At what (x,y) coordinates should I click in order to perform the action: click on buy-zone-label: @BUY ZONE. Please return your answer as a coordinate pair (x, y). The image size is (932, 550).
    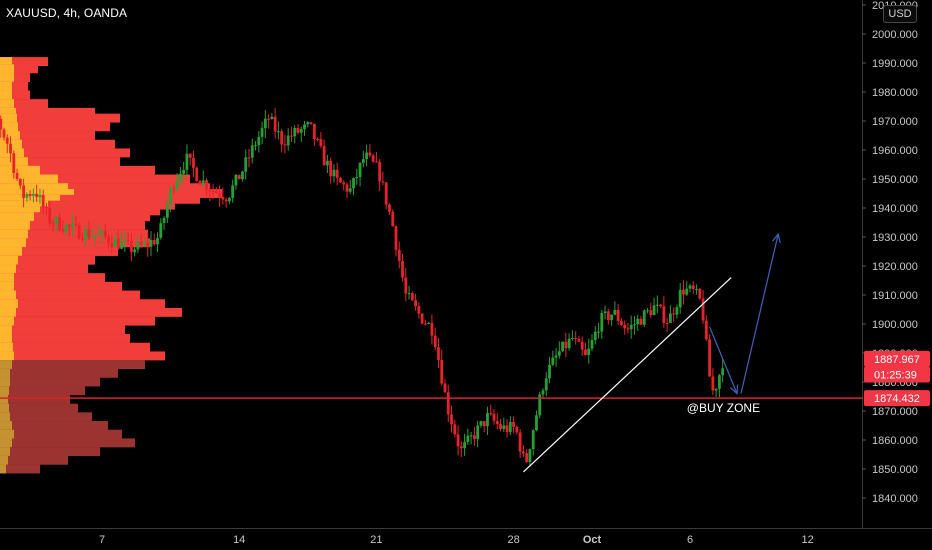
    Looking at the image, I should click on (723, 408).